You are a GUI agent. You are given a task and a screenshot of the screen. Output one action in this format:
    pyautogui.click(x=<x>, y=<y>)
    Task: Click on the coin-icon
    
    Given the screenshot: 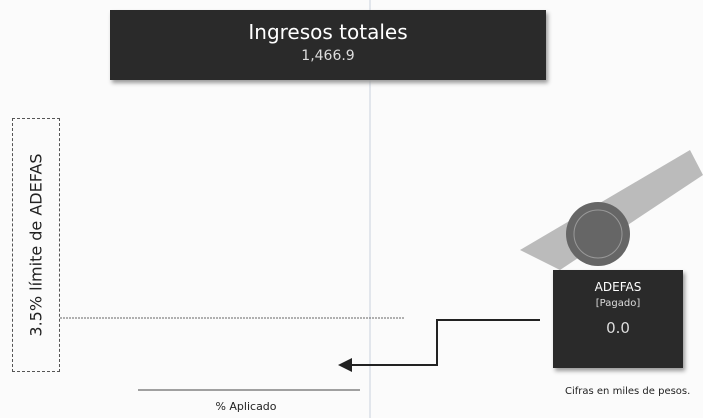 What is the action you would take?
    pyautogui.click(x=598, y=234)
    